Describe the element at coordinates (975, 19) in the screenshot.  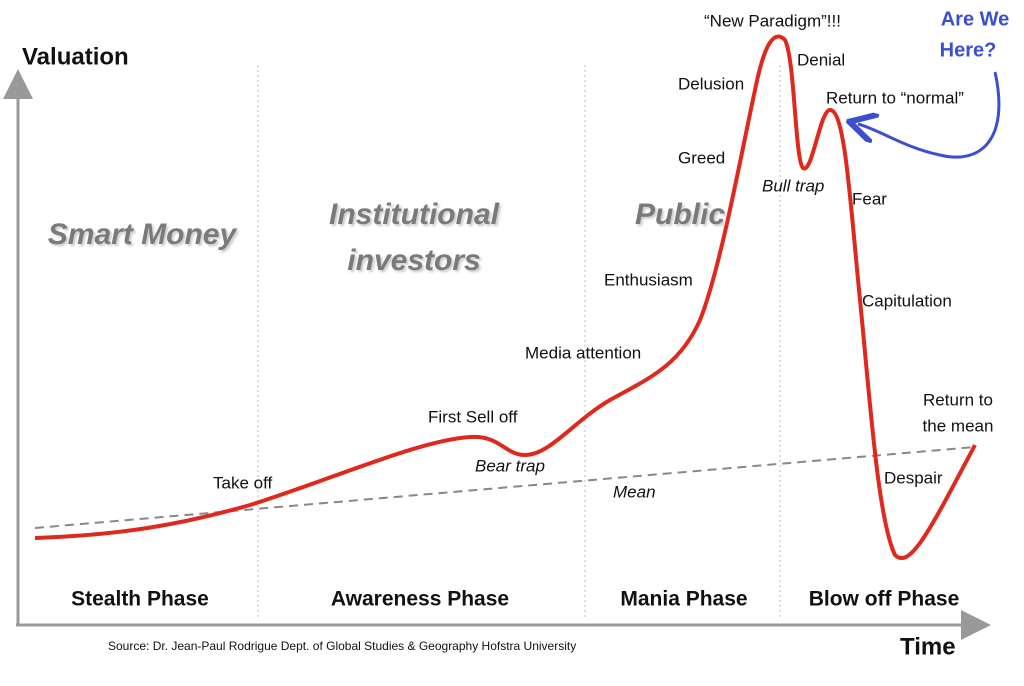
I see `annotation: Are We` at that location.